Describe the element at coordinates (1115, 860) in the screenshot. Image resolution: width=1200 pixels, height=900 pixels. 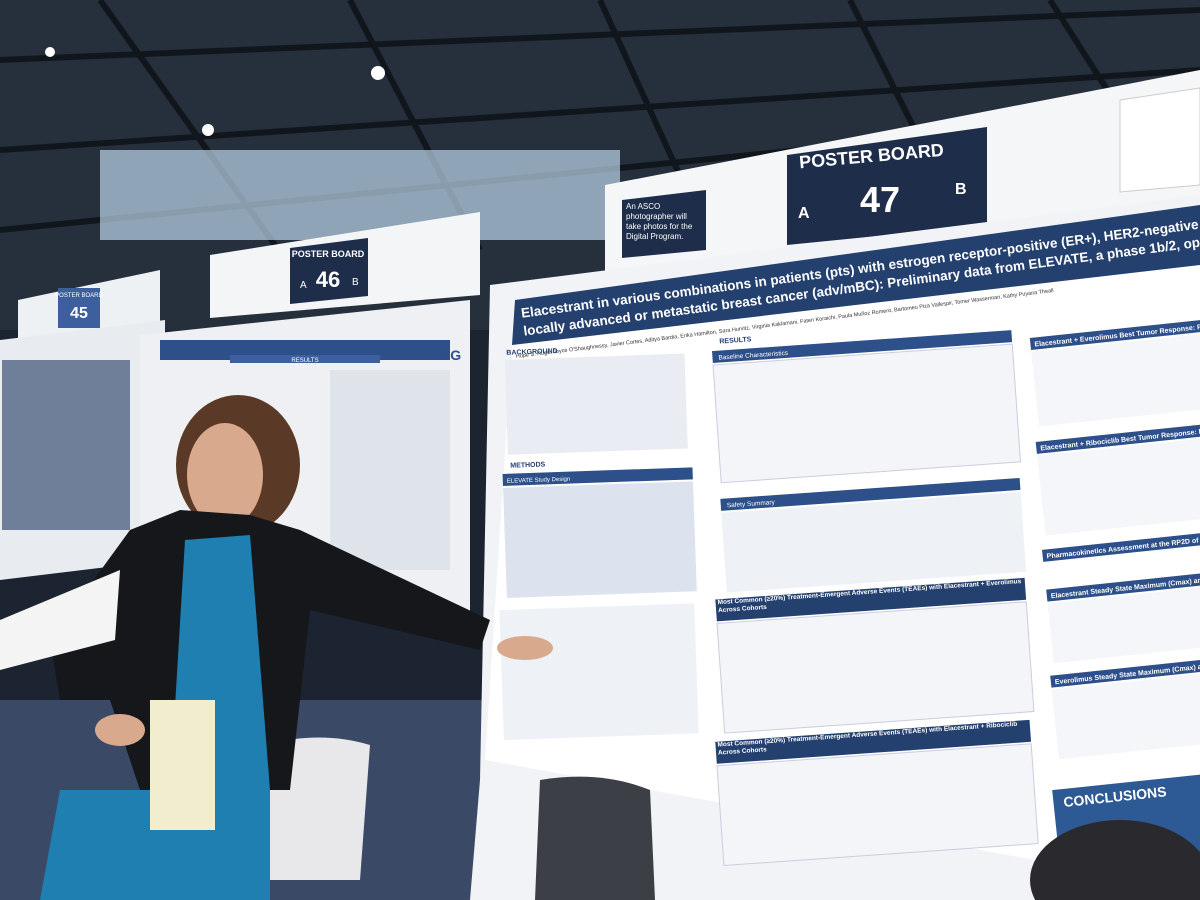
I see `attendee-head` at that location.